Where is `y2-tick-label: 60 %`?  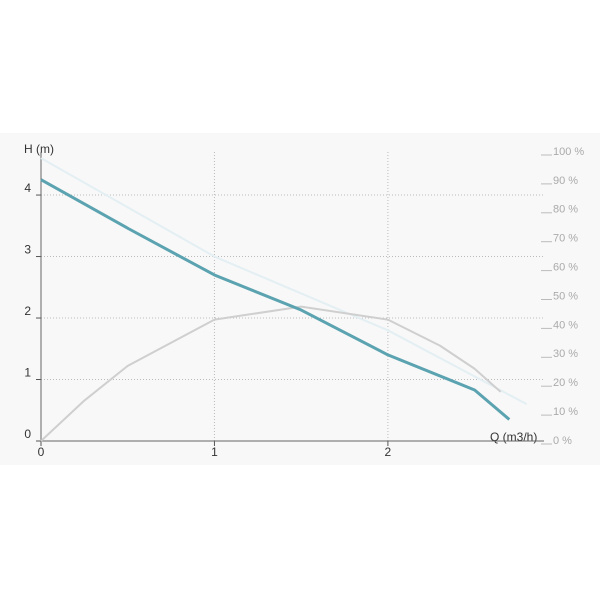
y2-tick-label: 60 % is located at coordinates (565, 268).